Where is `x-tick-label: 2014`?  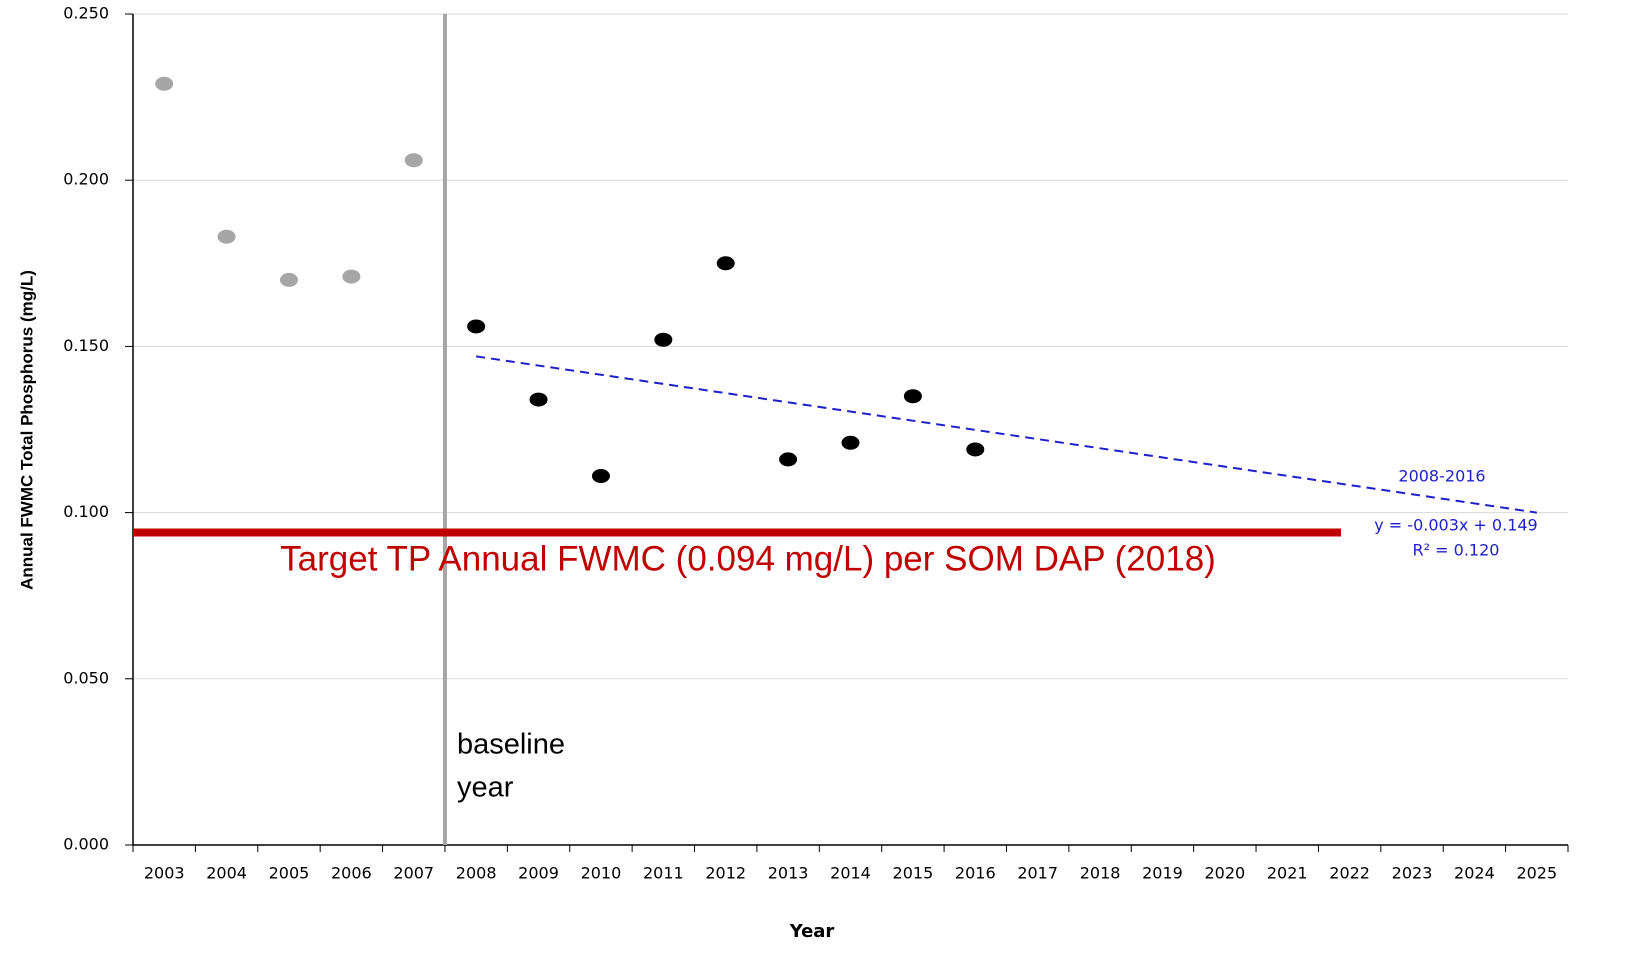 x-tick-label: 2014 is located at coordinates (850, 873).